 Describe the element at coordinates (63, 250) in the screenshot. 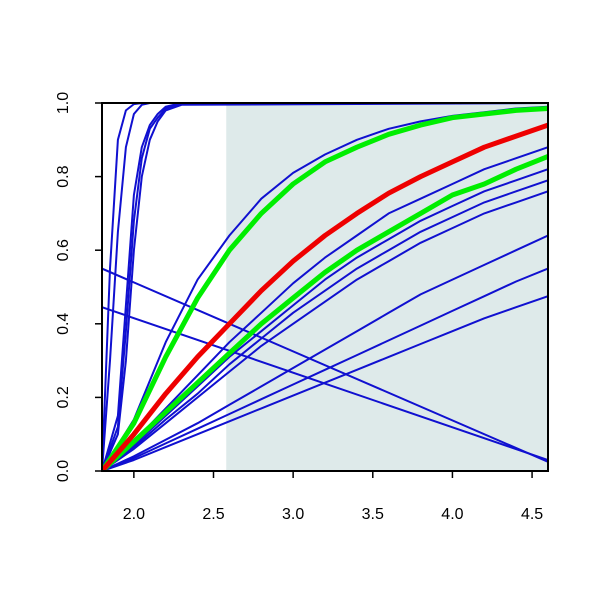

I see `y-tick-label: 0.6` at that location.